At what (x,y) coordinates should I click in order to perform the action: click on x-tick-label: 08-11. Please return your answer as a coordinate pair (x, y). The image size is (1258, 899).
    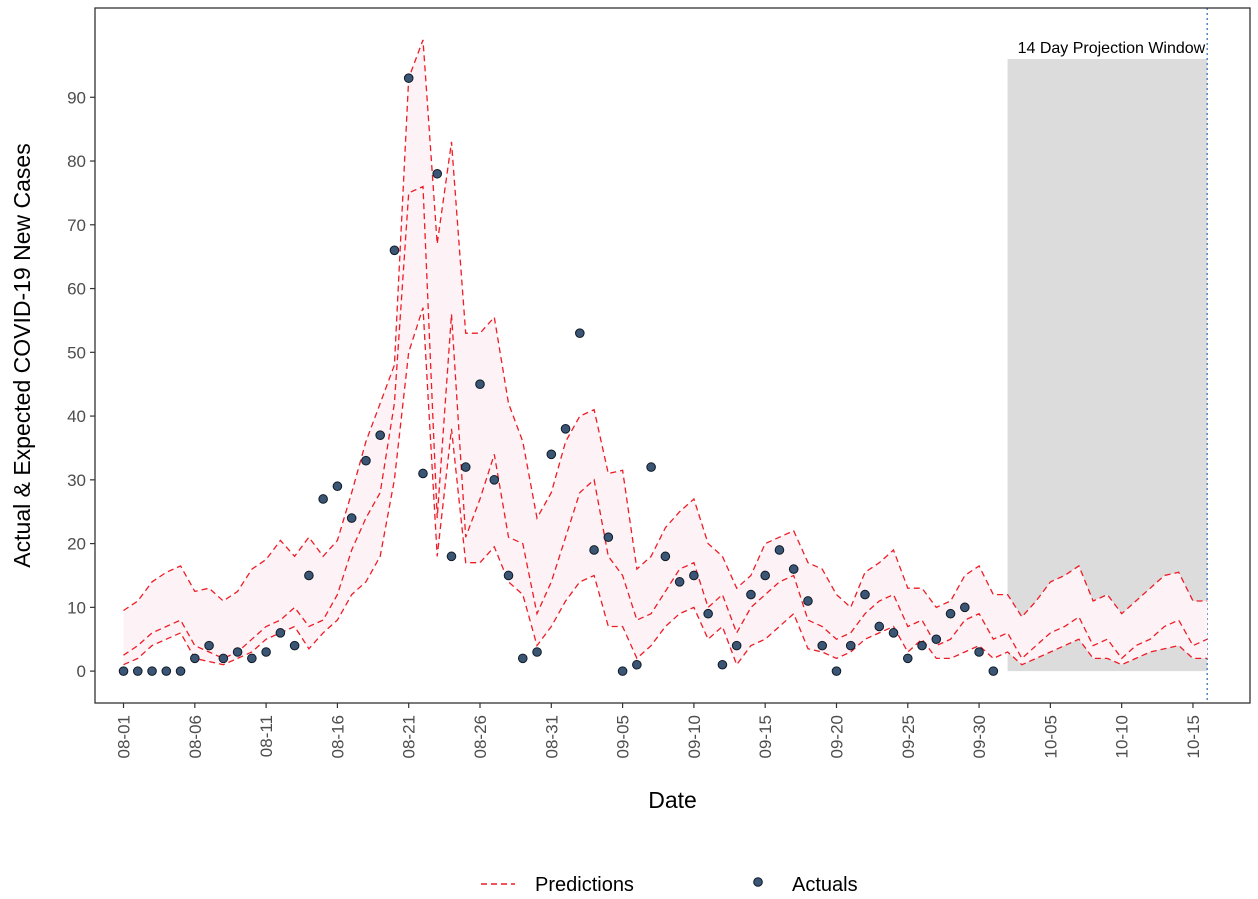
    Looking at the image, I should click on (266, 736).